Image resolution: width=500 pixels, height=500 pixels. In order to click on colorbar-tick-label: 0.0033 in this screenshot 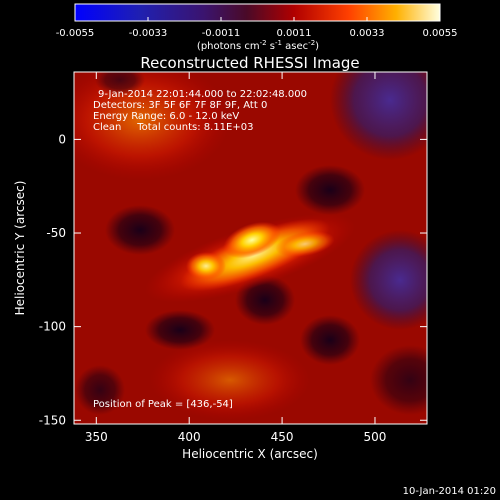, I will do `click(367, 33)`.